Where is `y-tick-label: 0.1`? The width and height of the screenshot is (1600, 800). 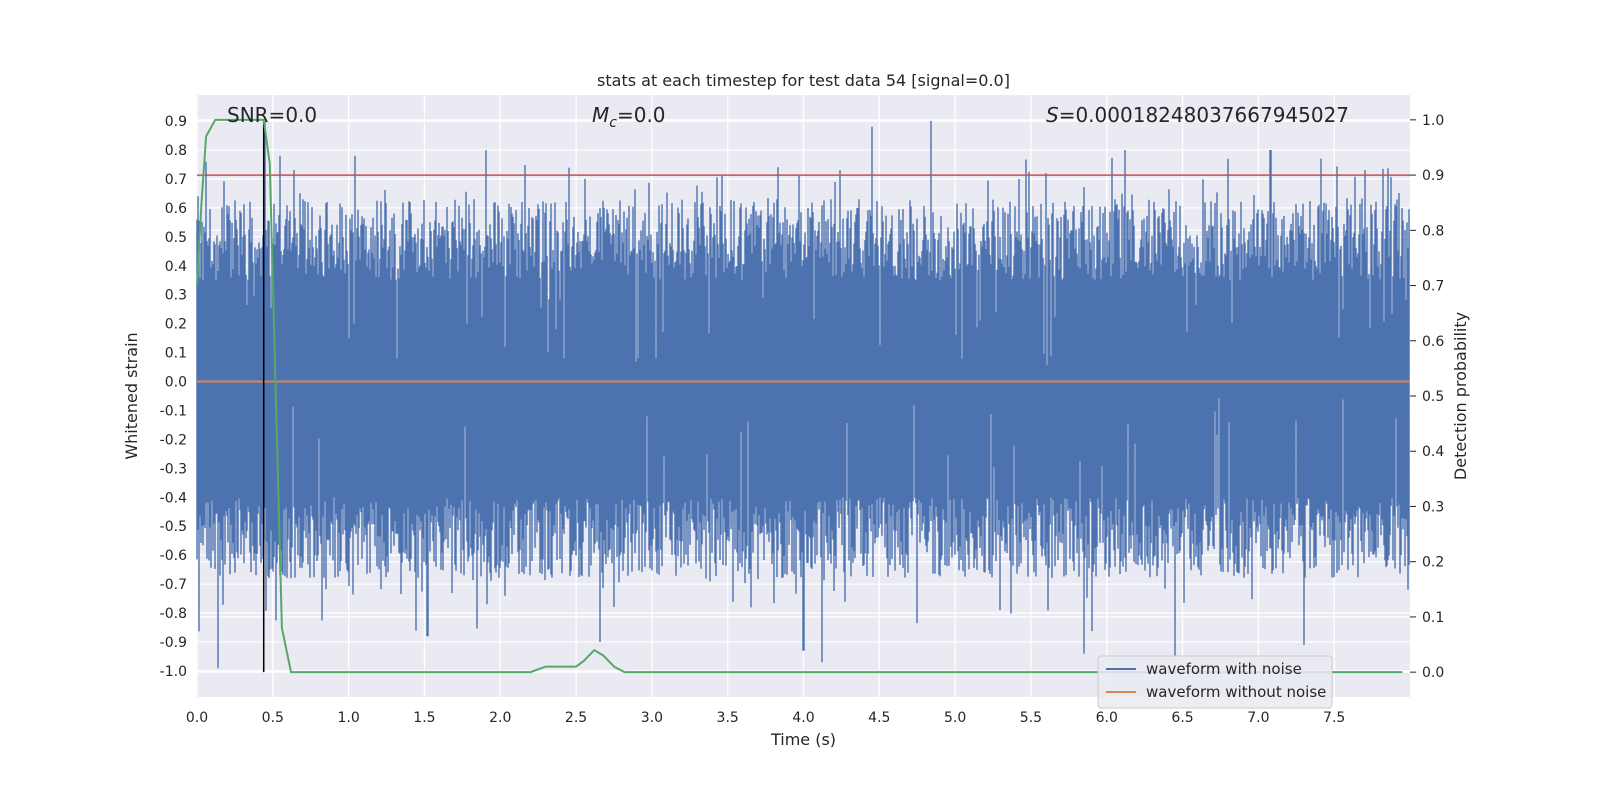
y-tick-label: 0.1 is located at coordinates (176, 354).